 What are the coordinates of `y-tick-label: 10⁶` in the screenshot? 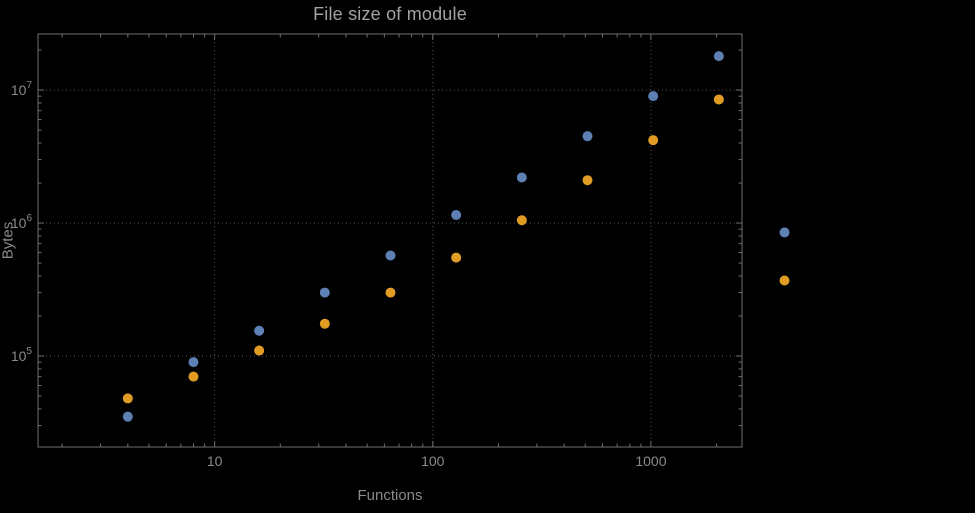 It's located at (22, 222).